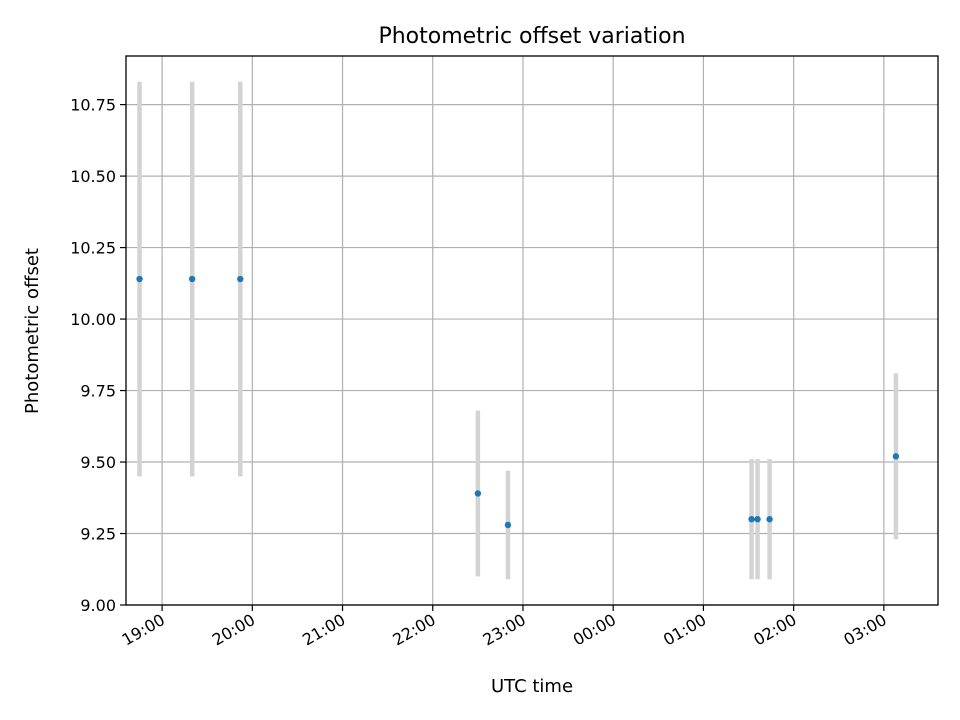  What do you see at coordinates (93, 248) in the screenshot?
I see `y-tick-label: 10.25` at bounding box center [93, 248].